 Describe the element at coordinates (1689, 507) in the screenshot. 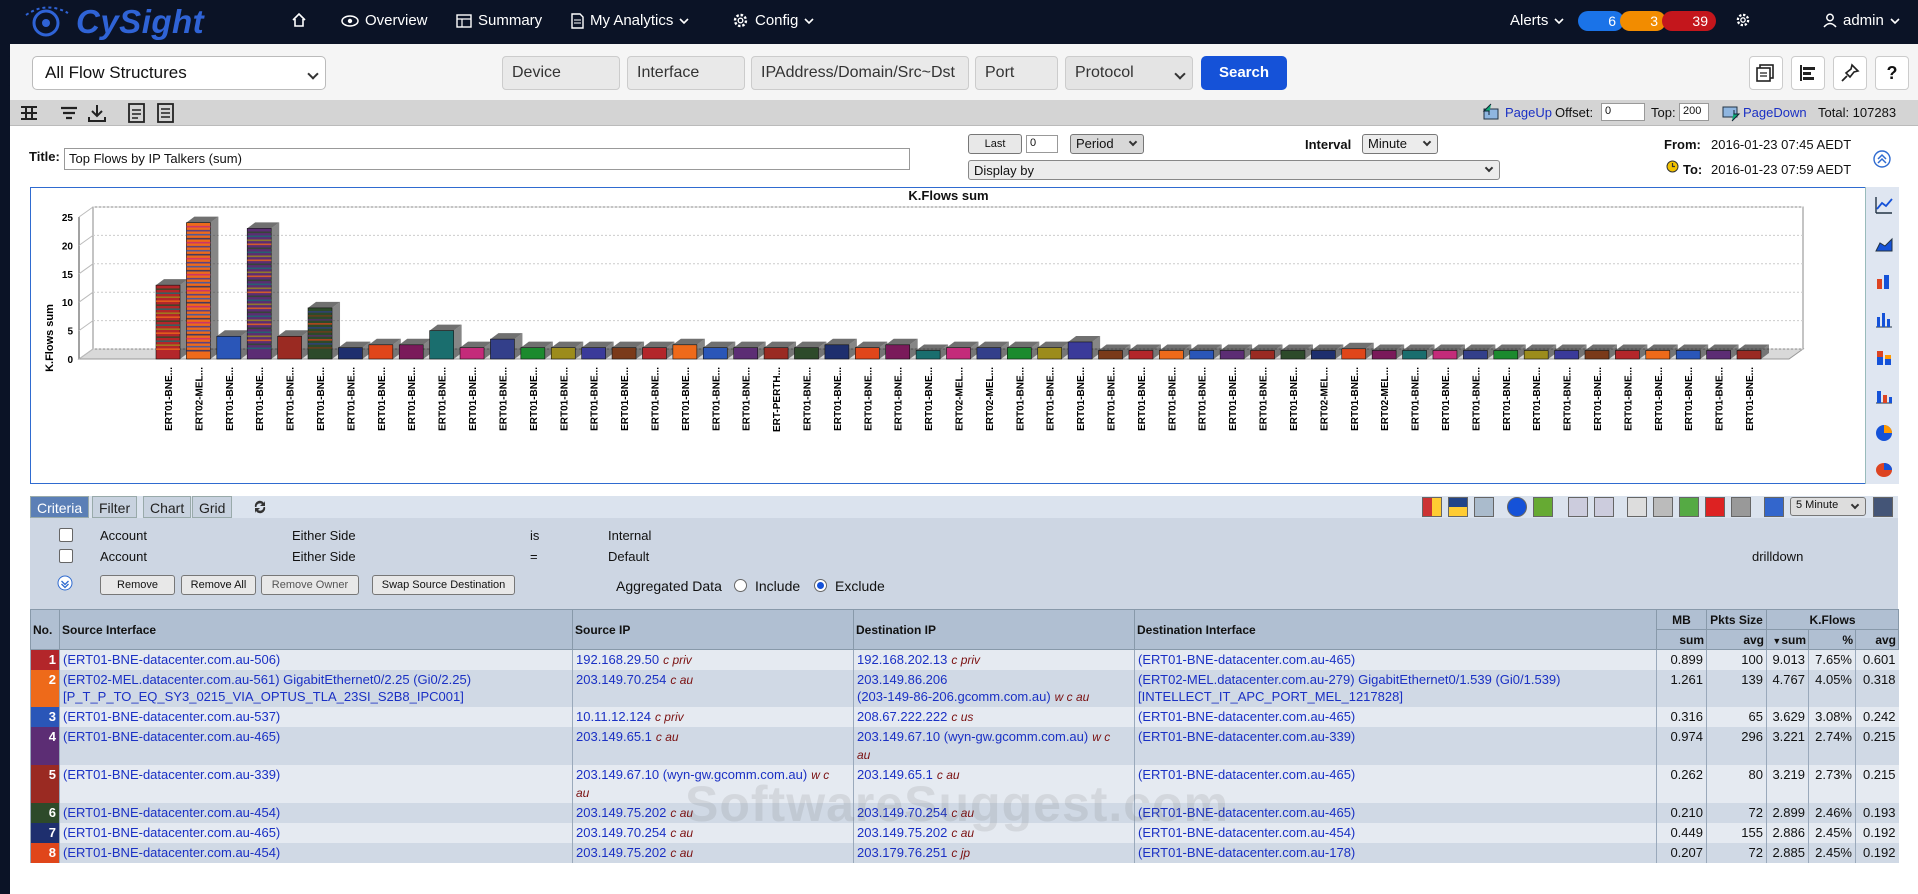

I see `refresh-data-icon` at that location.